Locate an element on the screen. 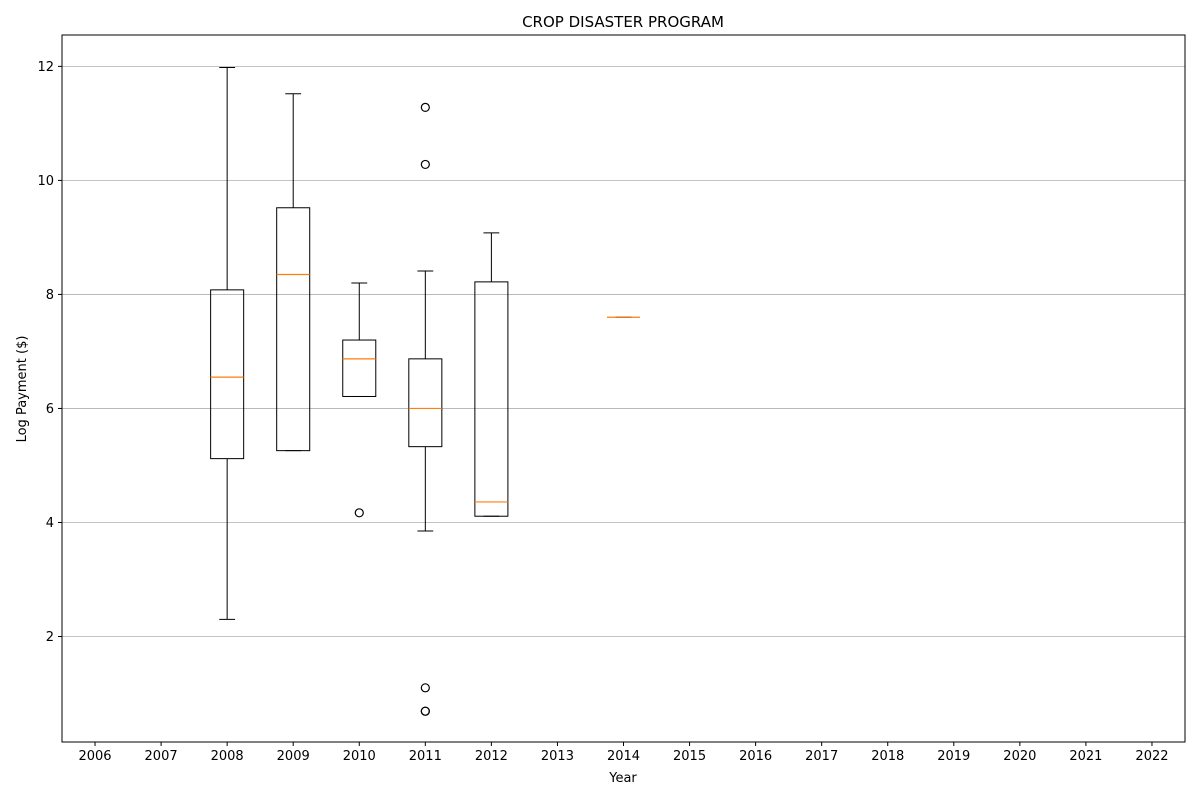 The width and height of the screenshot is (1200, 800). x-tick-label: 2016 is located at coordinates (755, 756).